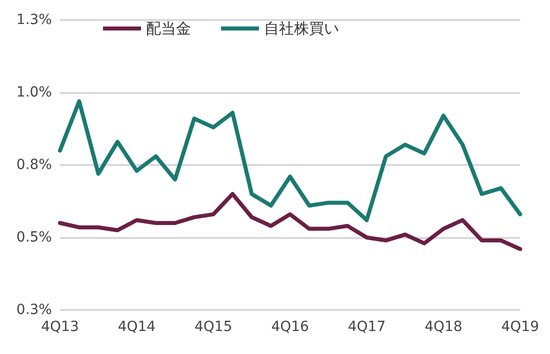 The height and width of the screenshot is (354, 550). I want to click on line-series, so click(290, 222).